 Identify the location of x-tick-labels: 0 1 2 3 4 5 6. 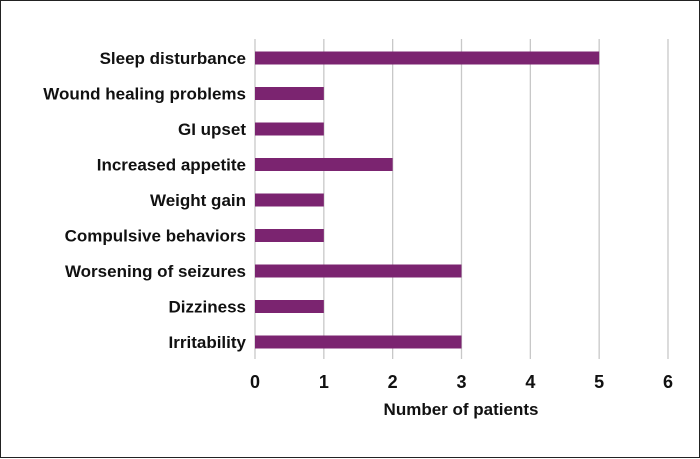
(461, 382).